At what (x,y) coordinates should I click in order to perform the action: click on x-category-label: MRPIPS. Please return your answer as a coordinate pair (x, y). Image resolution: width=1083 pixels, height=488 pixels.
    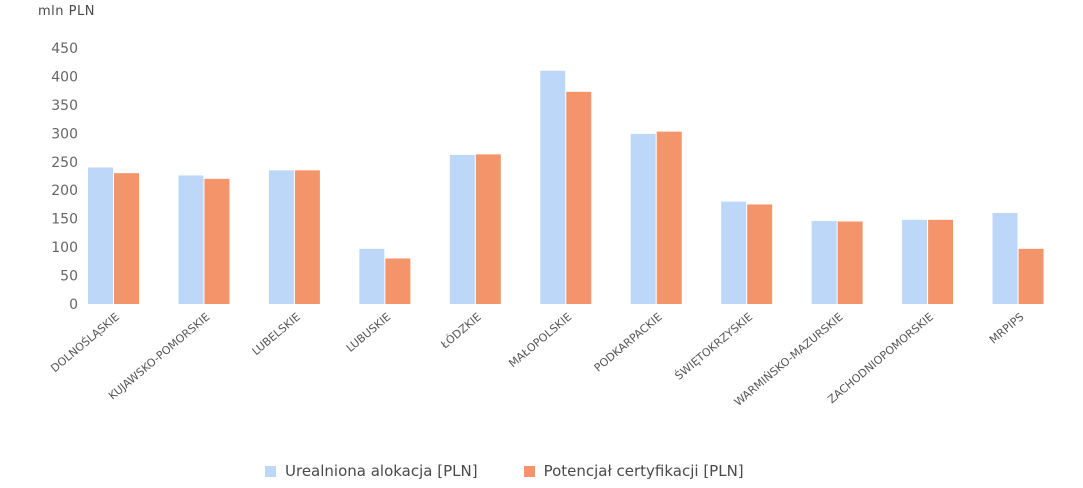
    Looking at the image, I should click on (1006, 328).